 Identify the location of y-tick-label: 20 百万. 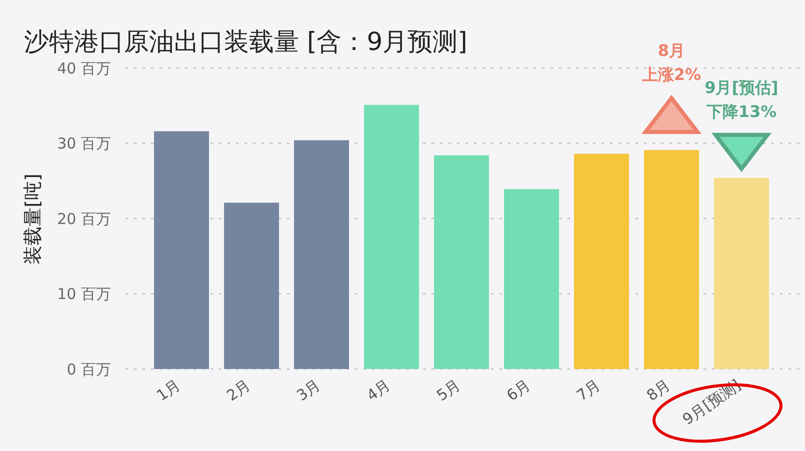
(84, 219).